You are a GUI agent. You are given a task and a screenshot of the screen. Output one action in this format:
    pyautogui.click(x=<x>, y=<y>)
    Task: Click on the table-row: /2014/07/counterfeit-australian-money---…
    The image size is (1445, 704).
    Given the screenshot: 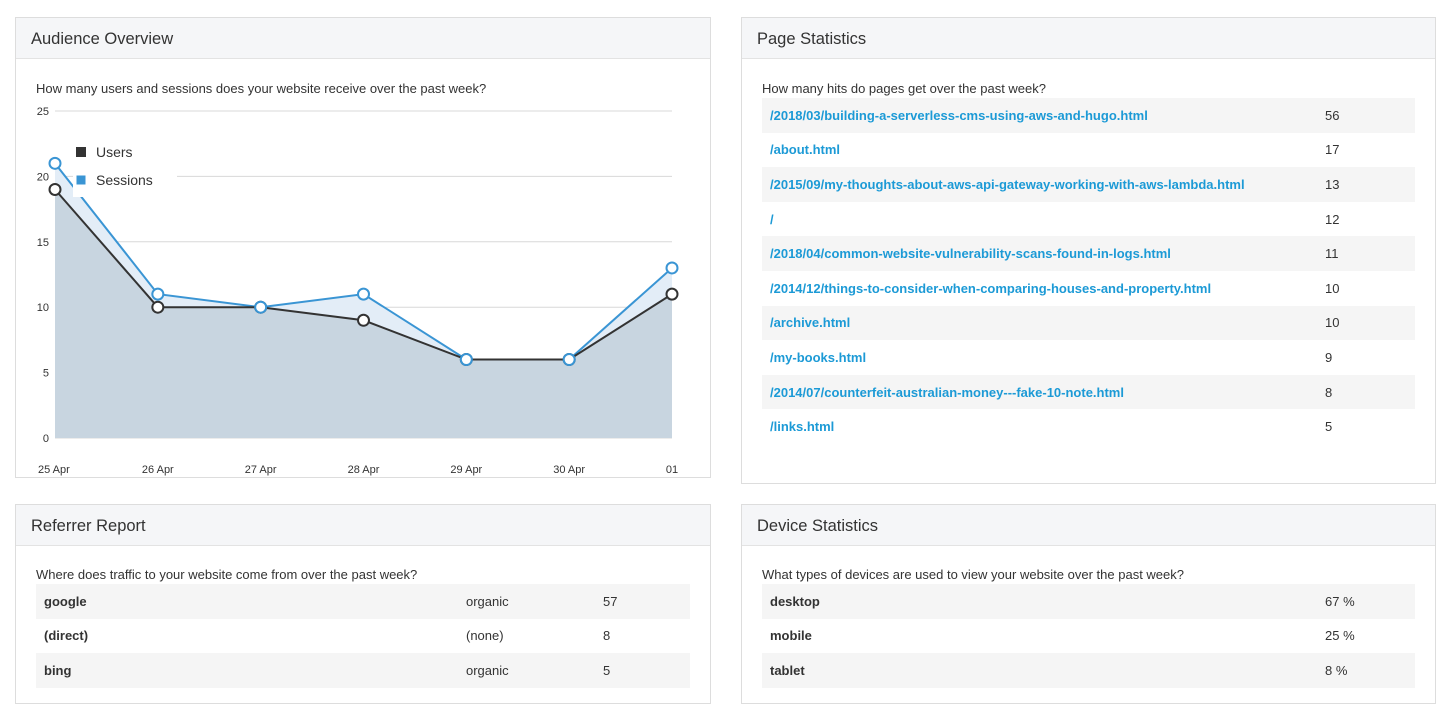 What is the action you would take?
    pyautogui.click(x=1088, y=392)
    